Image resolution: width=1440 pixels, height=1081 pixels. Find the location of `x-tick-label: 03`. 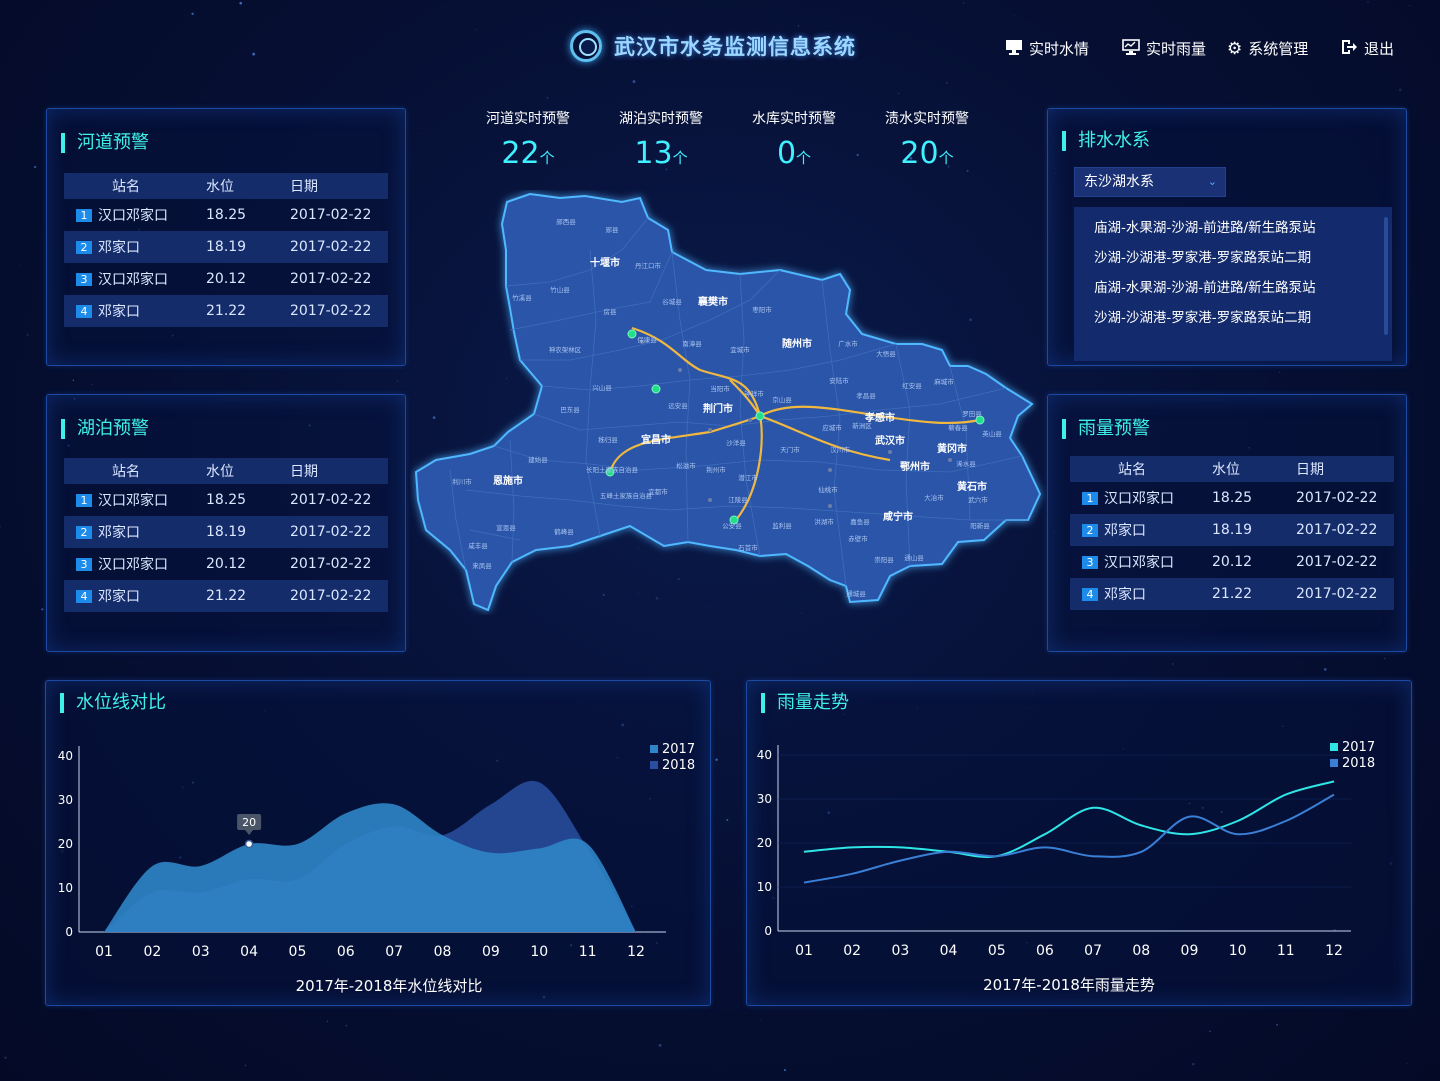

x-tick-label: 03 is located at coordinates (900, 951).